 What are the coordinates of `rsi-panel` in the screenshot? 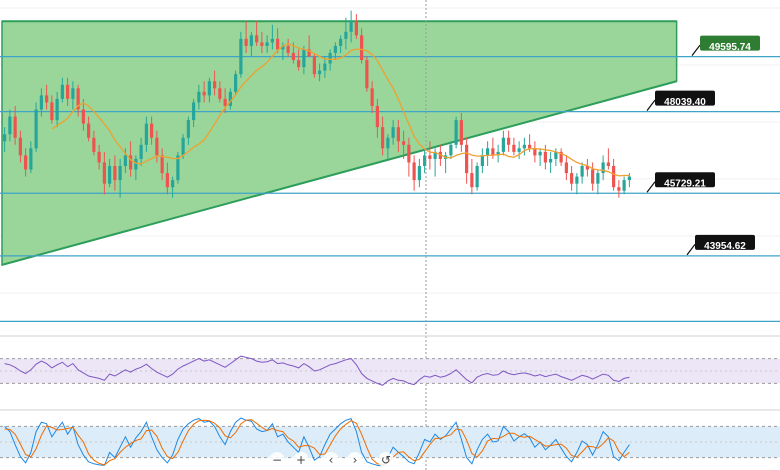 It's located at (390, 360).